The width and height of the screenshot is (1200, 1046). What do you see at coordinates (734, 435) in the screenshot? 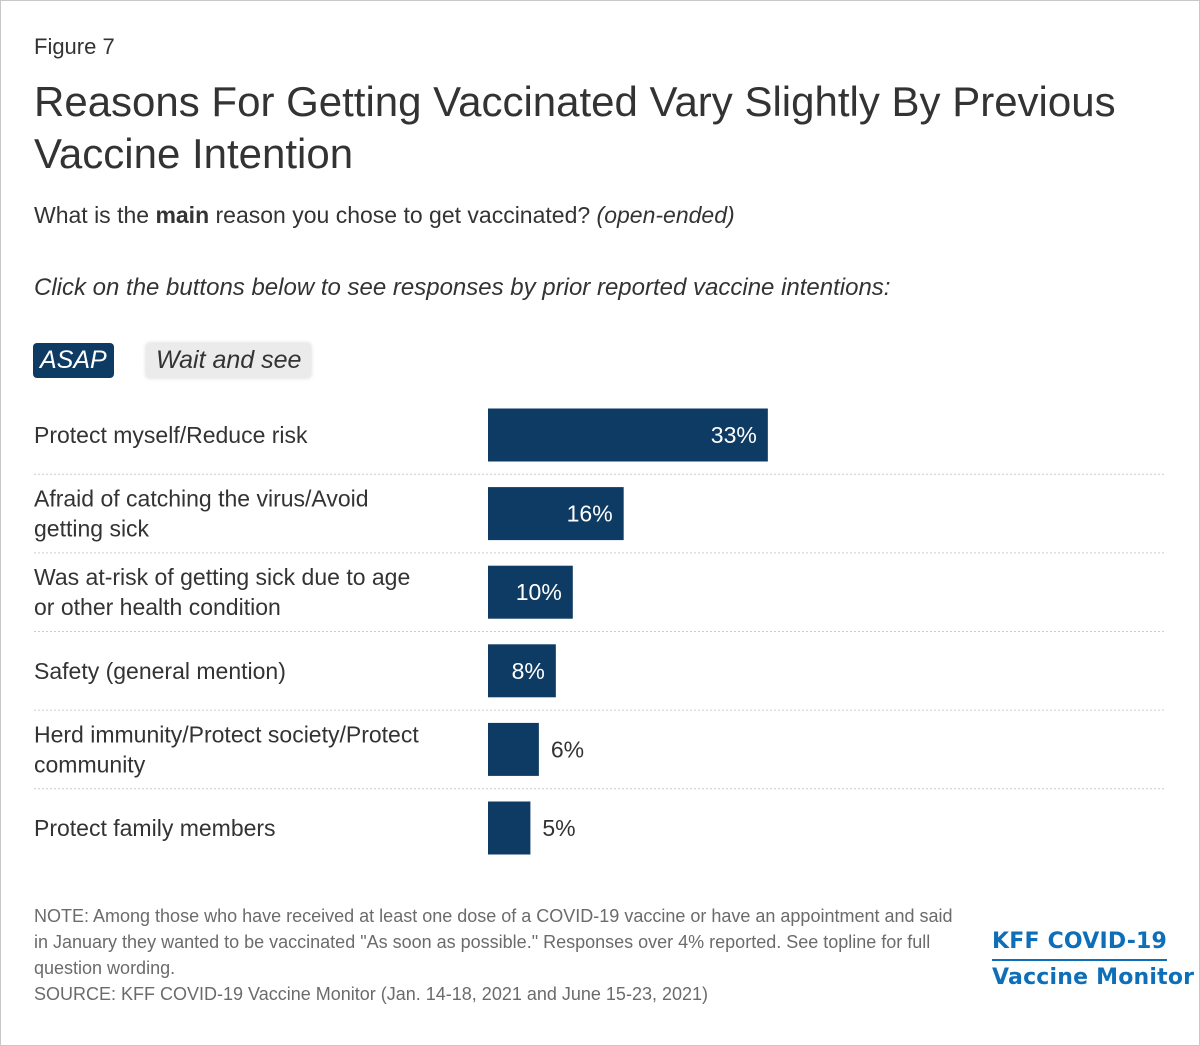
I see `value-label: 33%` at bounding box center [734, 435].